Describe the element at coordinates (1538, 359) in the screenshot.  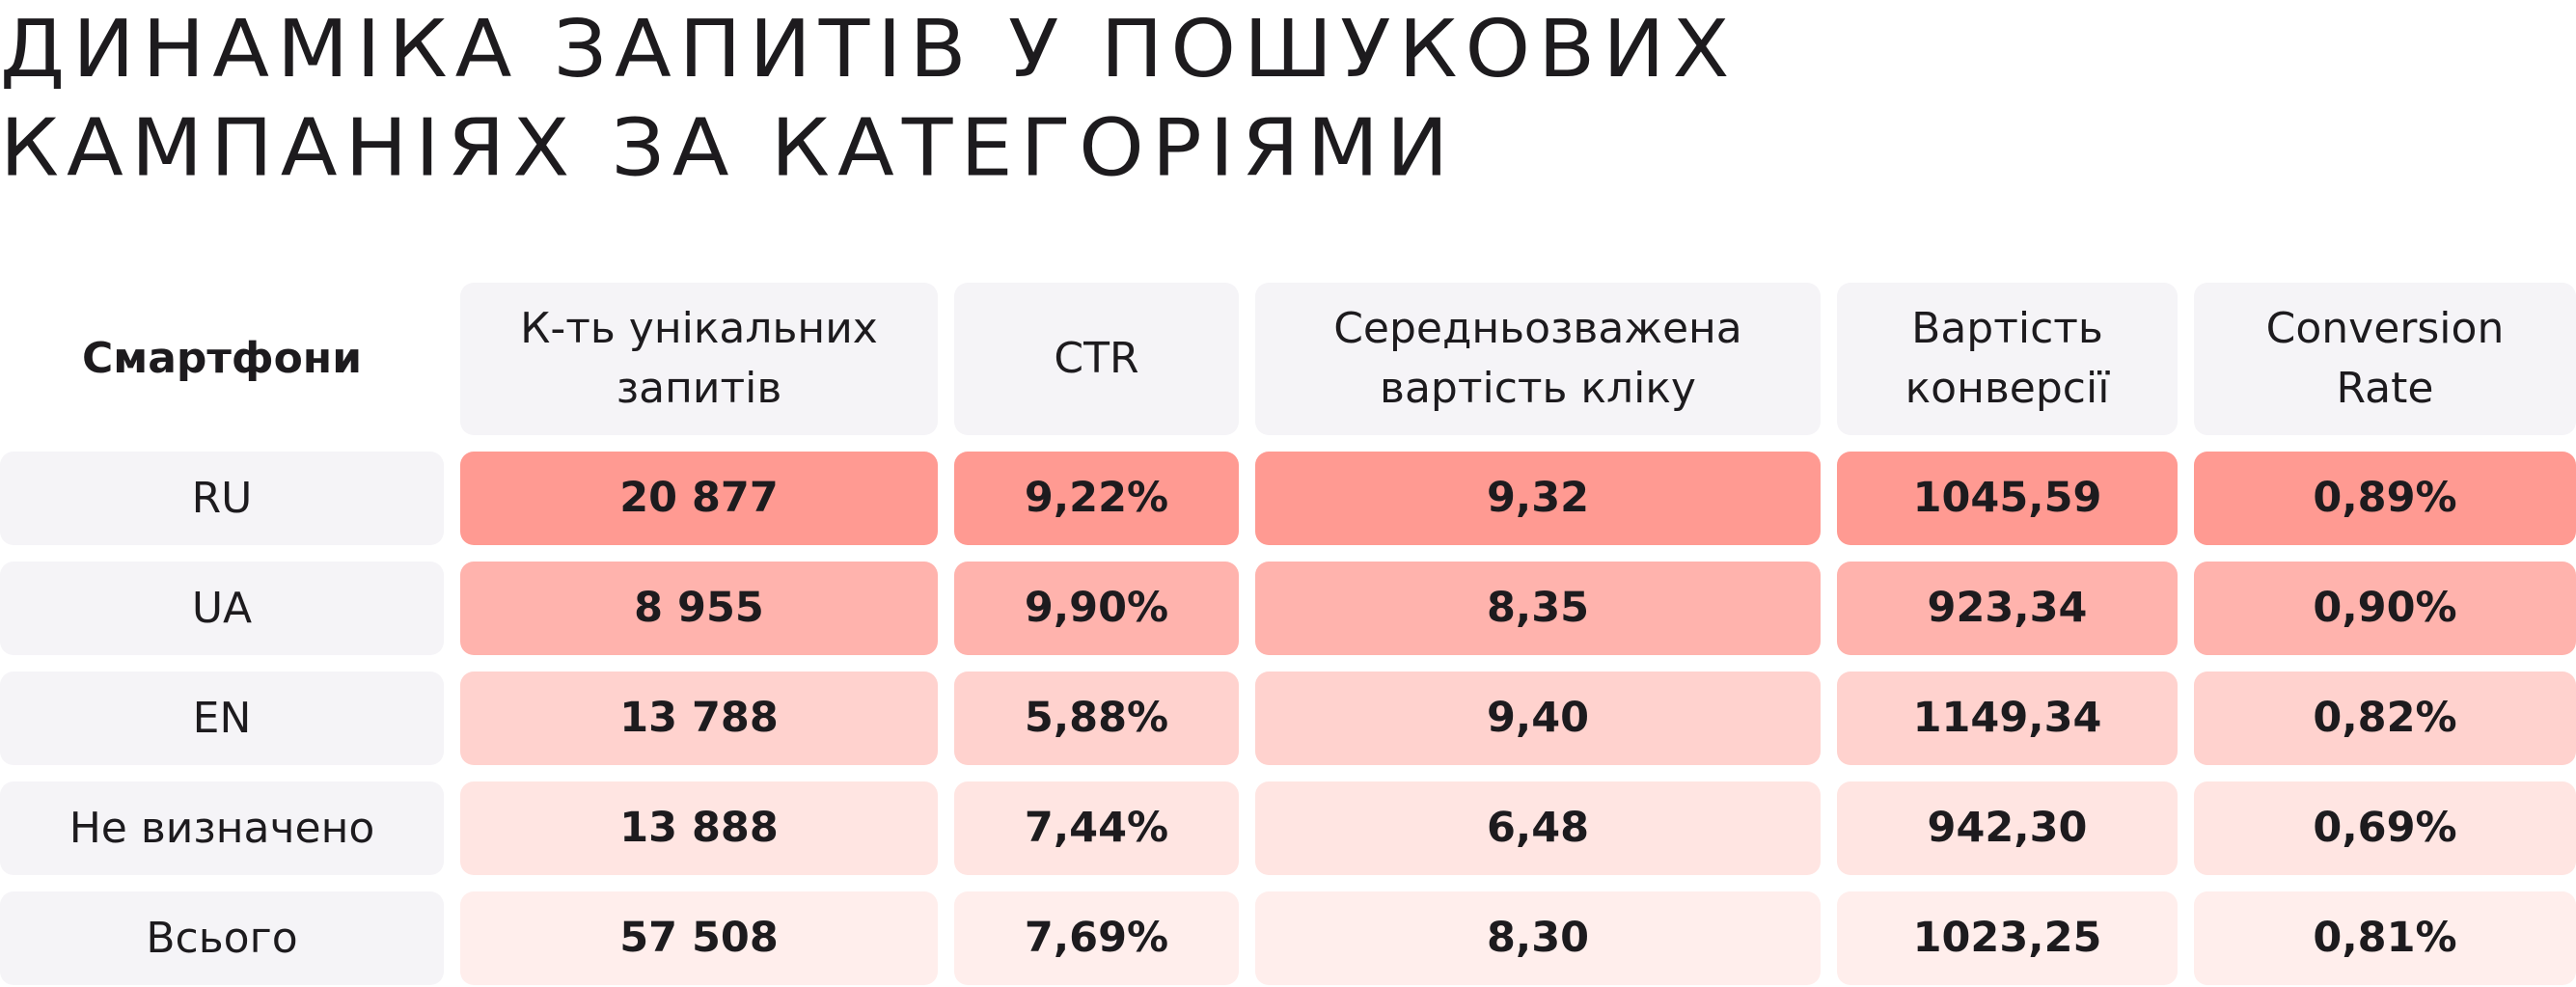
I see `column-header: Середньозважена вартість кліку` at that location.